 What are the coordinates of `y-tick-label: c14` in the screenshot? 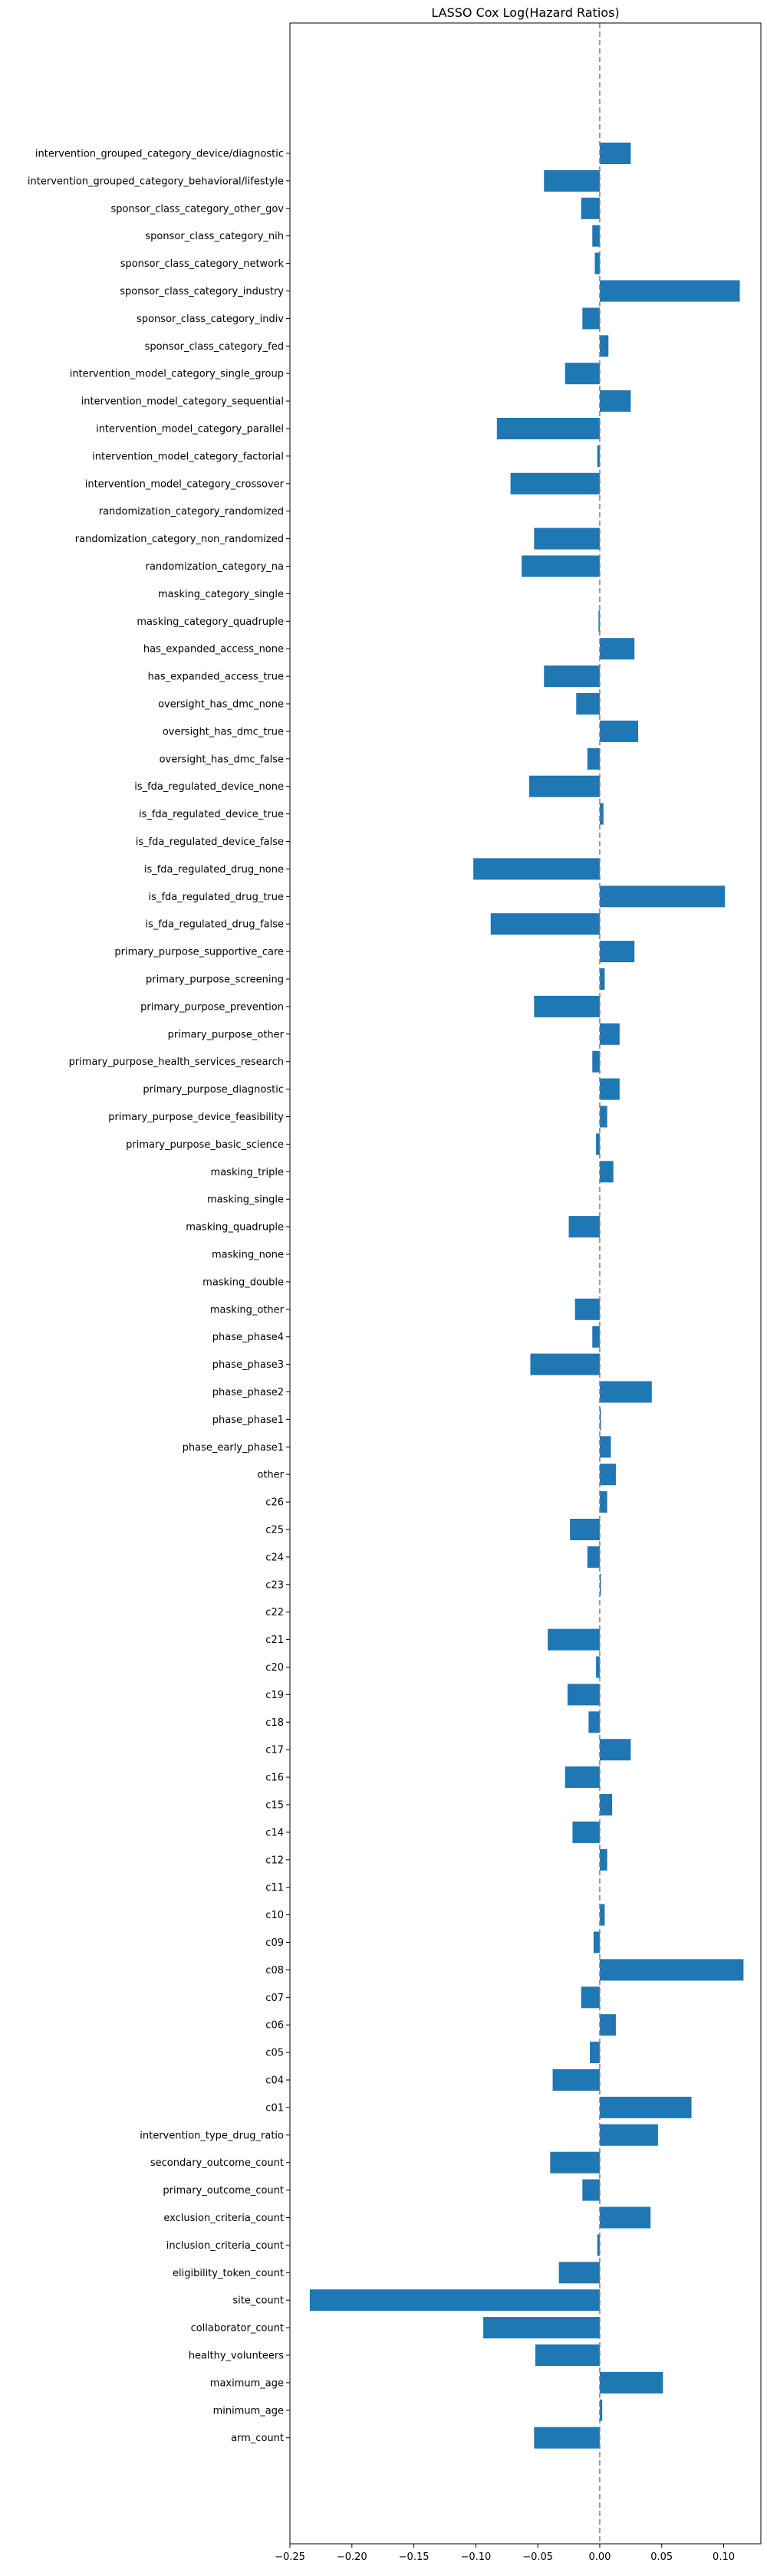 It's located at (274, 1833).